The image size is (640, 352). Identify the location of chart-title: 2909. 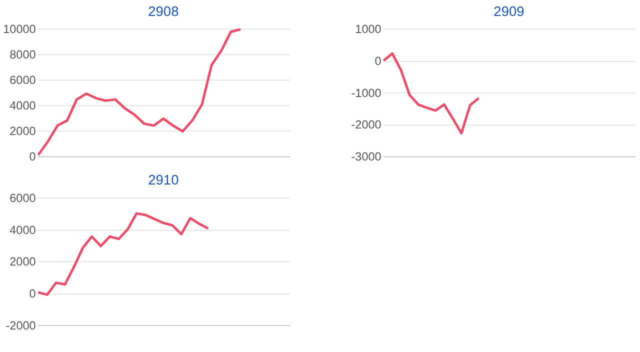
(509, 11).